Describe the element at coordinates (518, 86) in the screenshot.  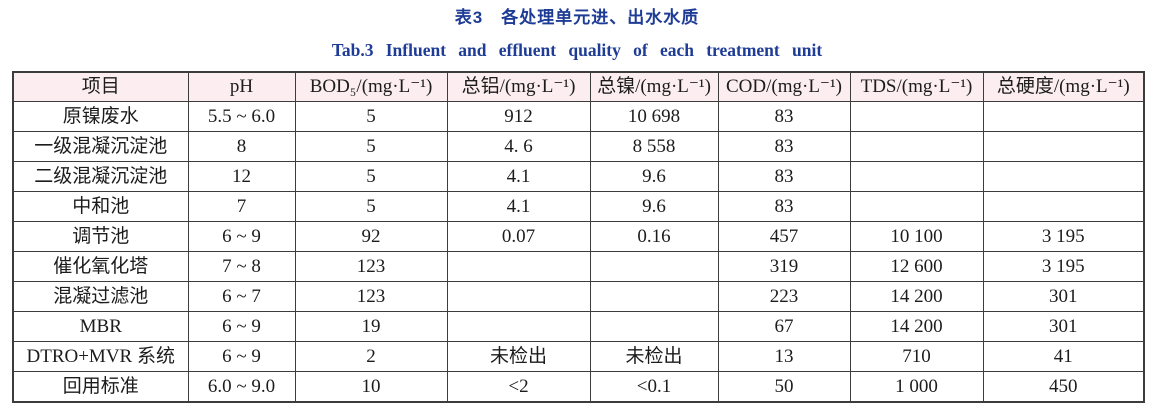
I see `column-header: 总铝/(mg·L⁻¹)` at that location.